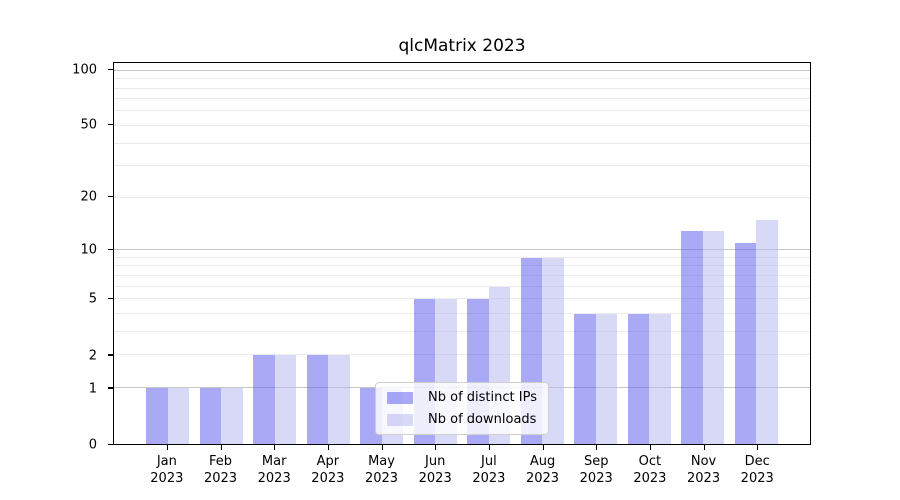 Image resolution: width=900 pixels, height=500 pixels. What do you see at coordinates (92, 299) in the screenshot?
I see `y-axis-tick-label: 5` at bounding box center [92, 299].